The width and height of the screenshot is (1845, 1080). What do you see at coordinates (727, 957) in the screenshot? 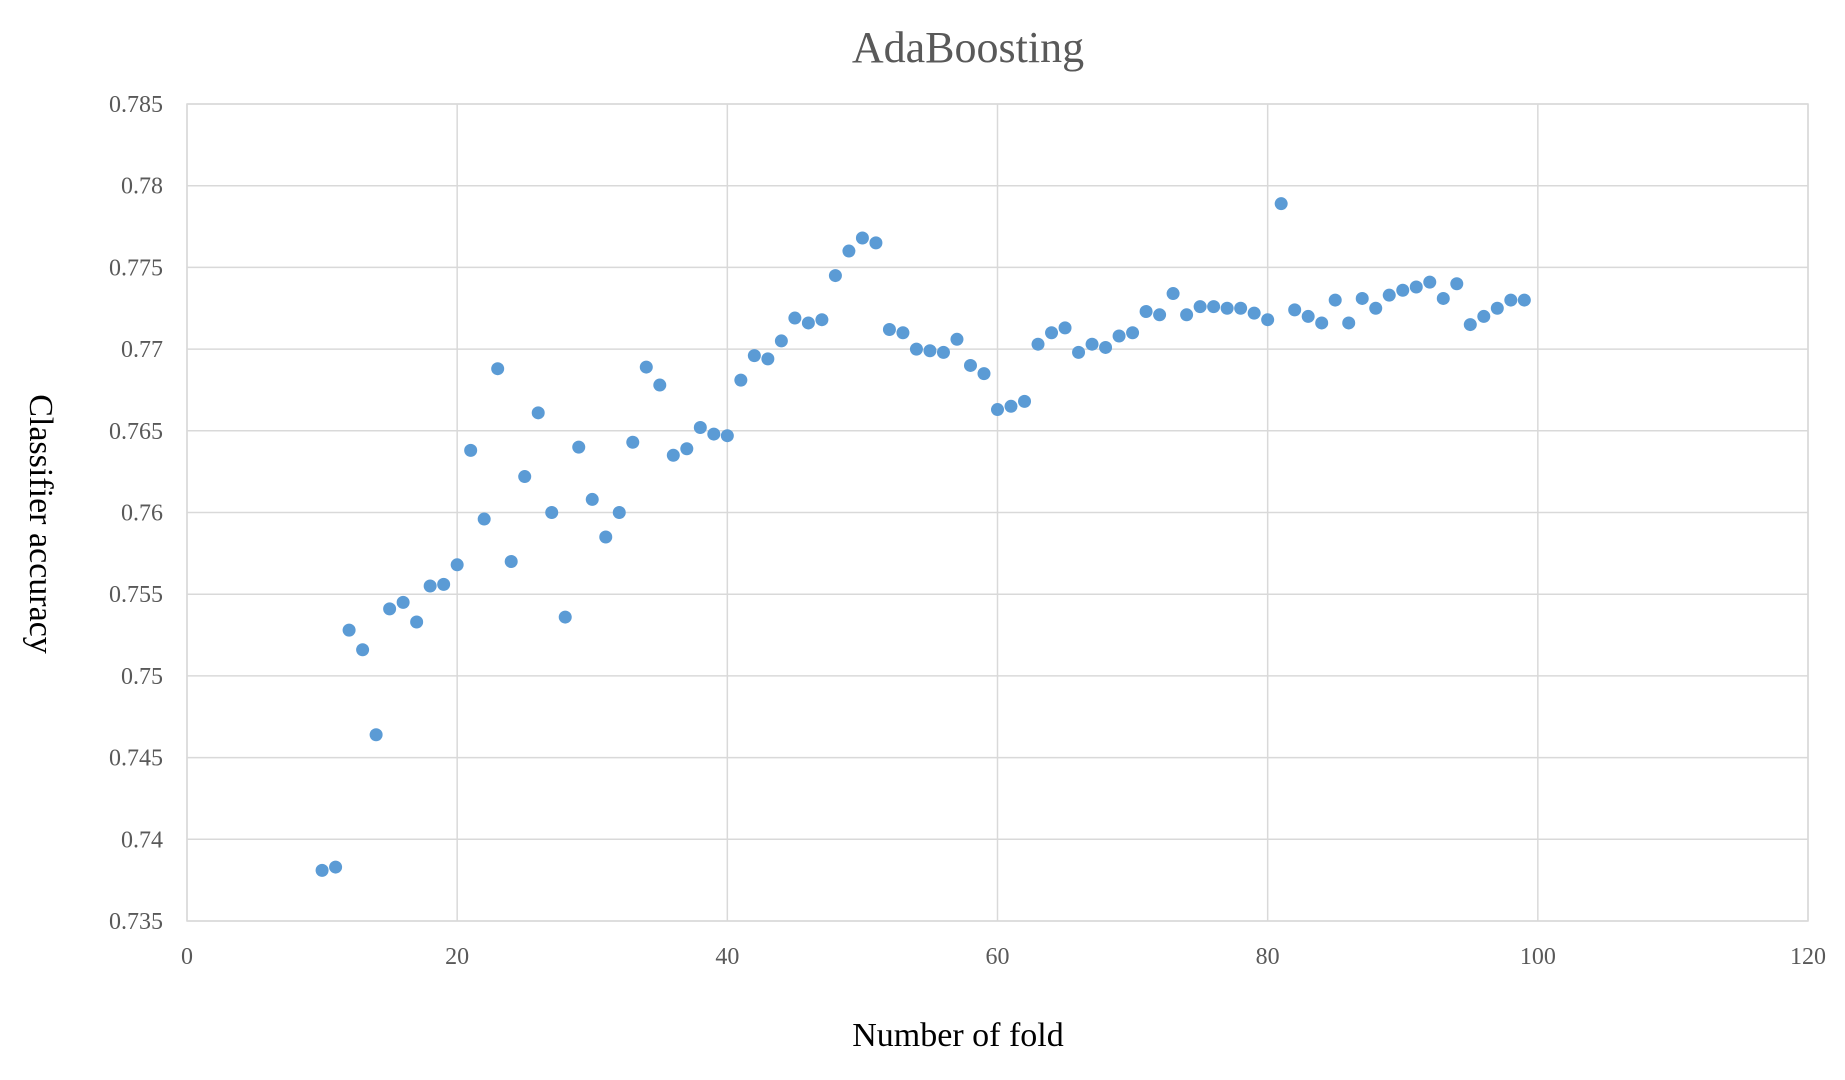
I see `x-tick-label: 40` at bounding box center [727, 957].